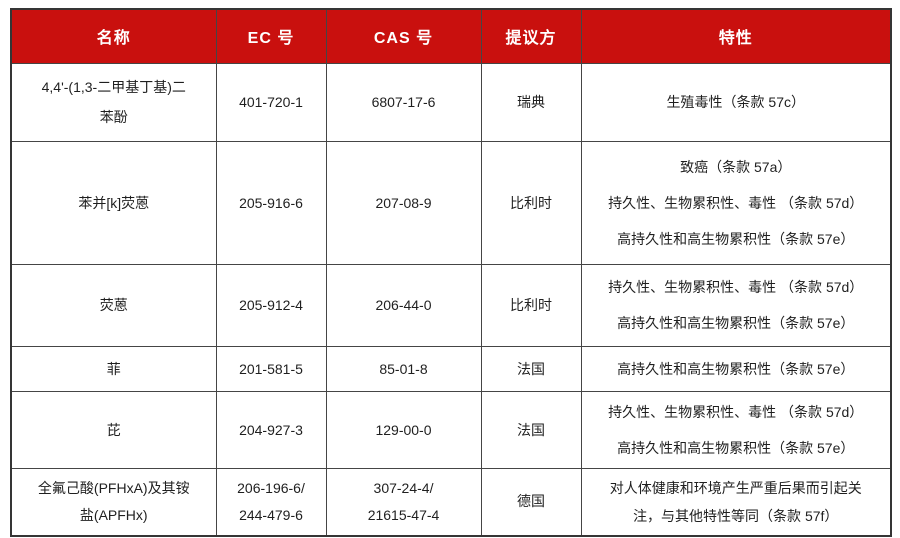  What do you see at coordinates (403, 487) in the screenshot?
I see `cas-line: 307-24-4/` at bounding box center [403, 487].